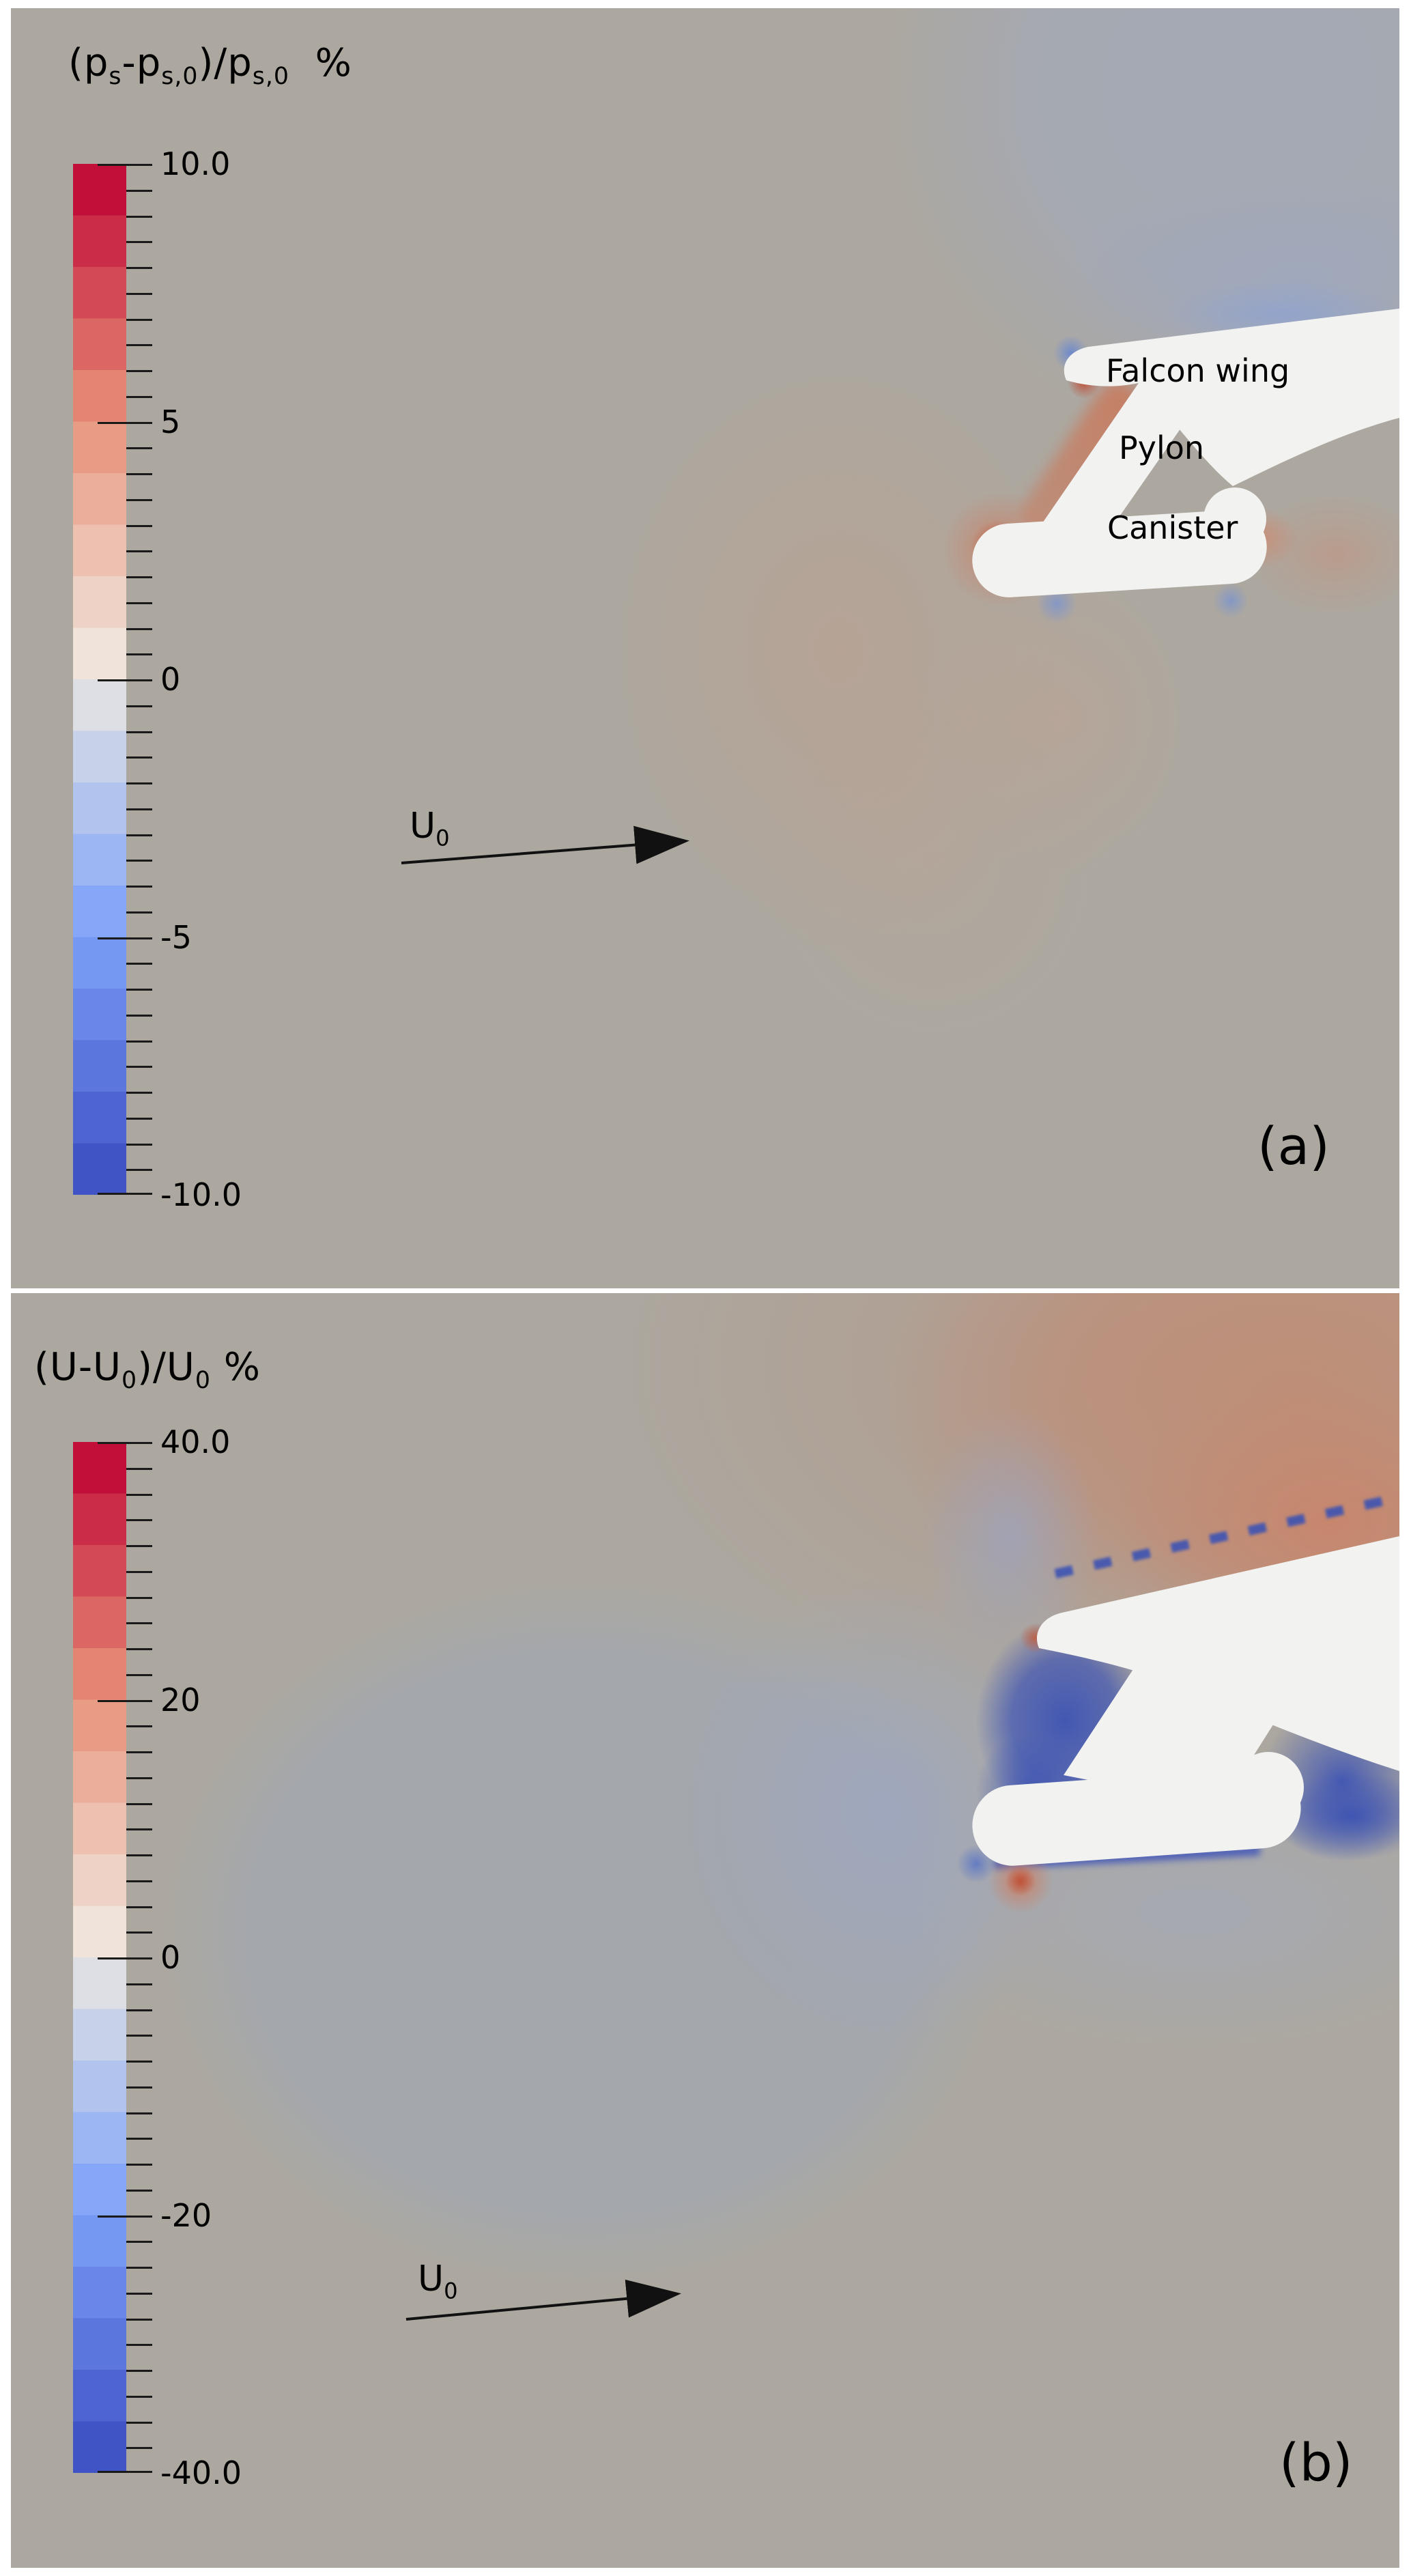 The height and width of the screenshot is (2576, 1411). What do you see at coordinates (998, 547) in the screenshot?
I see `stagnation-core-canister-nose` at bounding box center [998, 547].